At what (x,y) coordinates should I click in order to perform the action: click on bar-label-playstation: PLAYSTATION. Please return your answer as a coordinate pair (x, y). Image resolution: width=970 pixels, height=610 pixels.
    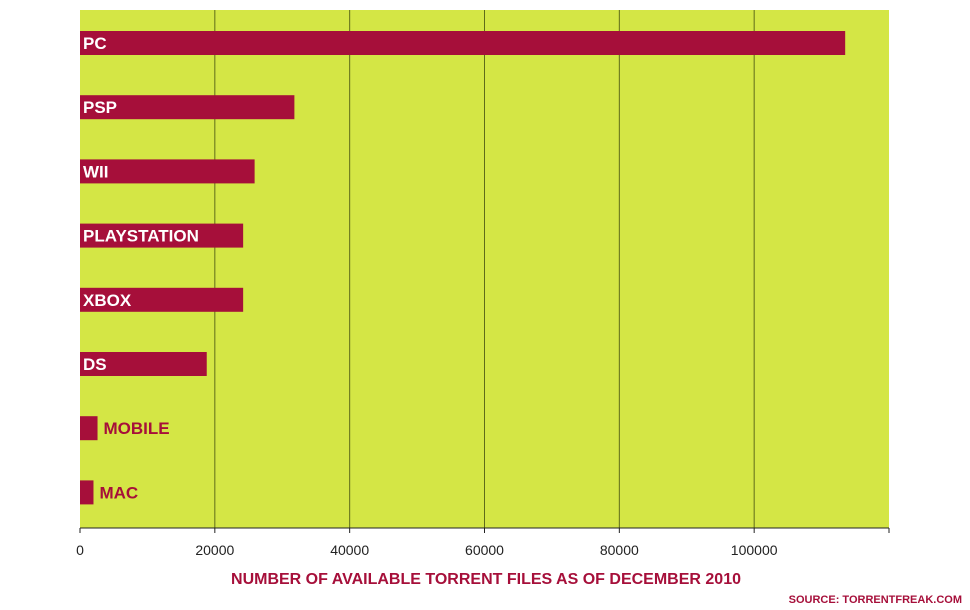
    Looking at the image, I should click on (141, 236).